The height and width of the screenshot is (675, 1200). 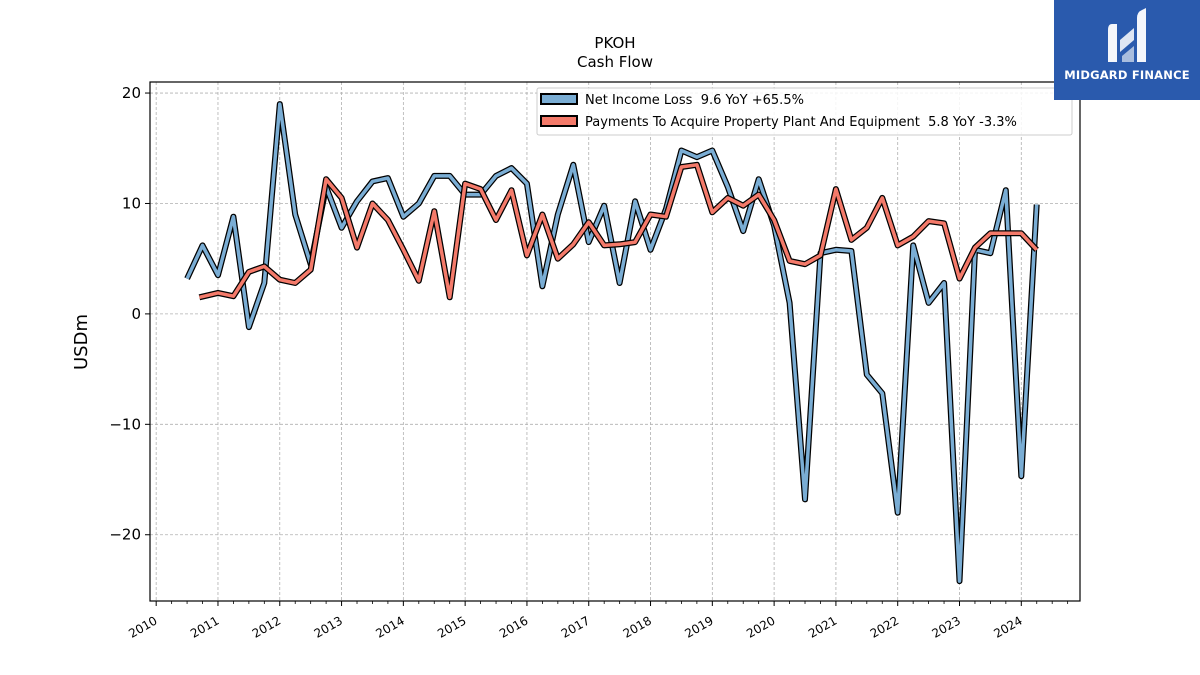 What do you see at coordinates (614, 43) in the screenshot?
I see `chart-title: PKOH` at bounding box center [614, 43].